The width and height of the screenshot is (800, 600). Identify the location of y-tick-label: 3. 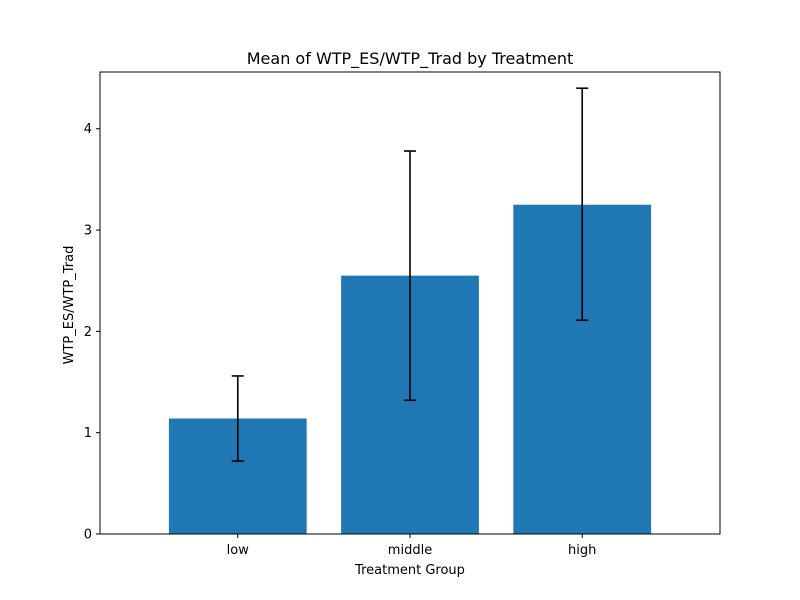
(88, 231).